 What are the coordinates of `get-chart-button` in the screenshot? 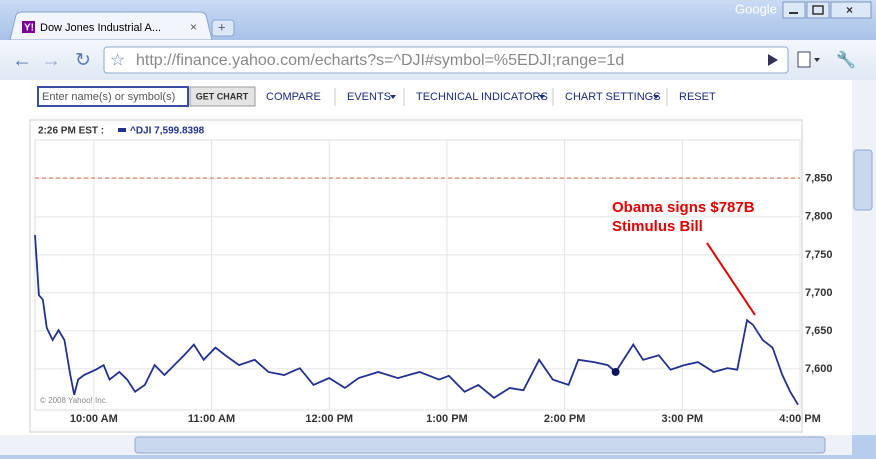 It's located at (222, 96).